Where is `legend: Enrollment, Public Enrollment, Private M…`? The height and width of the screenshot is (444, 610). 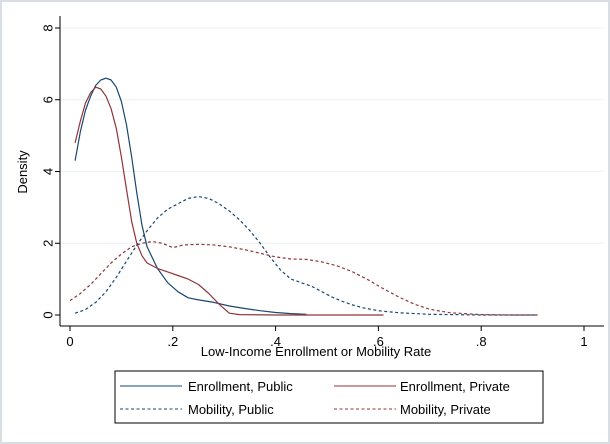 legend: Enrollment, Public Enrollment, Private M… is located at coordinates (329, 397).